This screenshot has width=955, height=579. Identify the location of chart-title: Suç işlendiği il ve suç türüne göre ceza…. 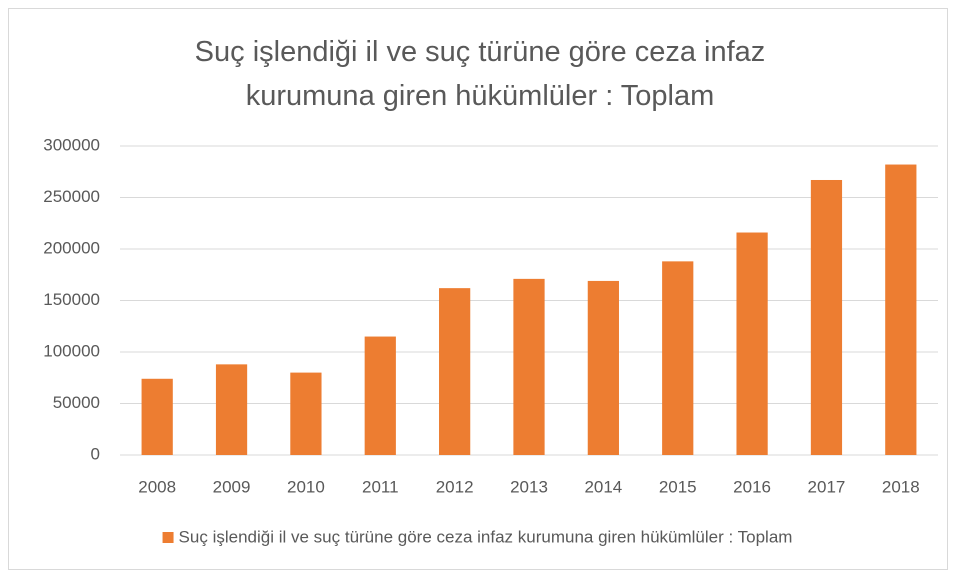
(480, 74).